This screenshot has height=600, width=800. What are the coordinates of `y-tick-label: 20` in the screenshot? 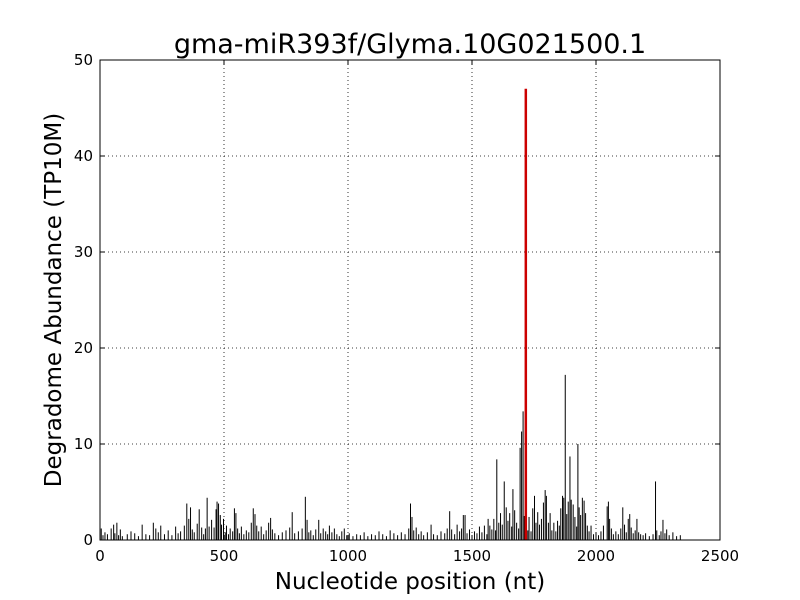 It's located at (83, 348).